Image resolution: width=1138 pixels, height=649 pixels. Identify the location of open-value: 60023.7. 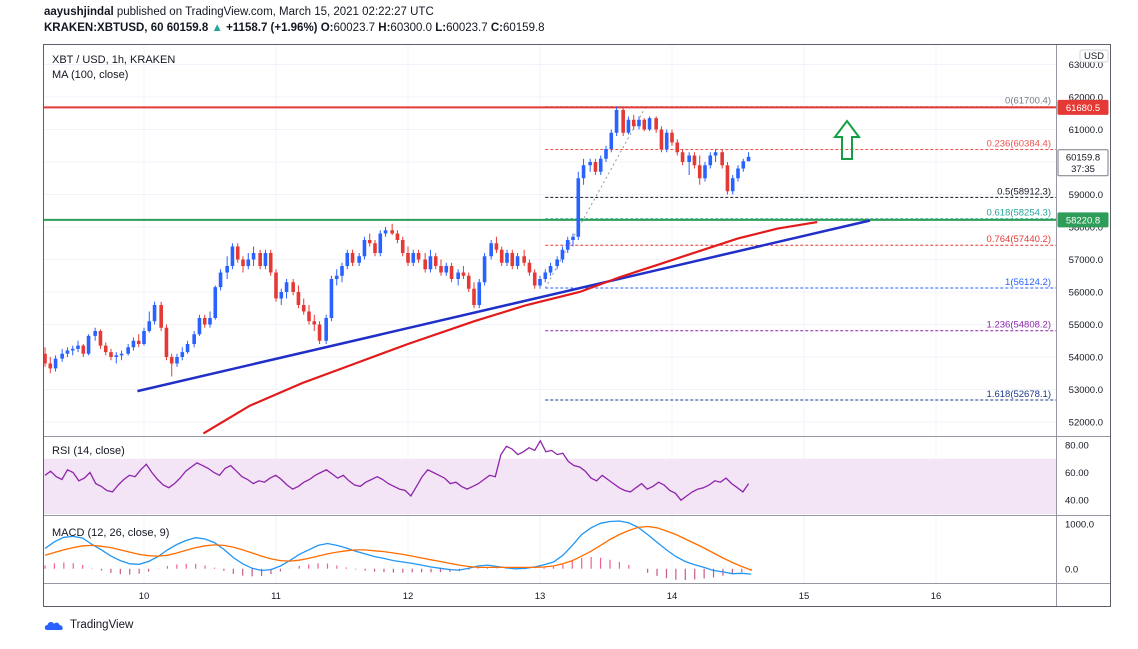
(354, 28).